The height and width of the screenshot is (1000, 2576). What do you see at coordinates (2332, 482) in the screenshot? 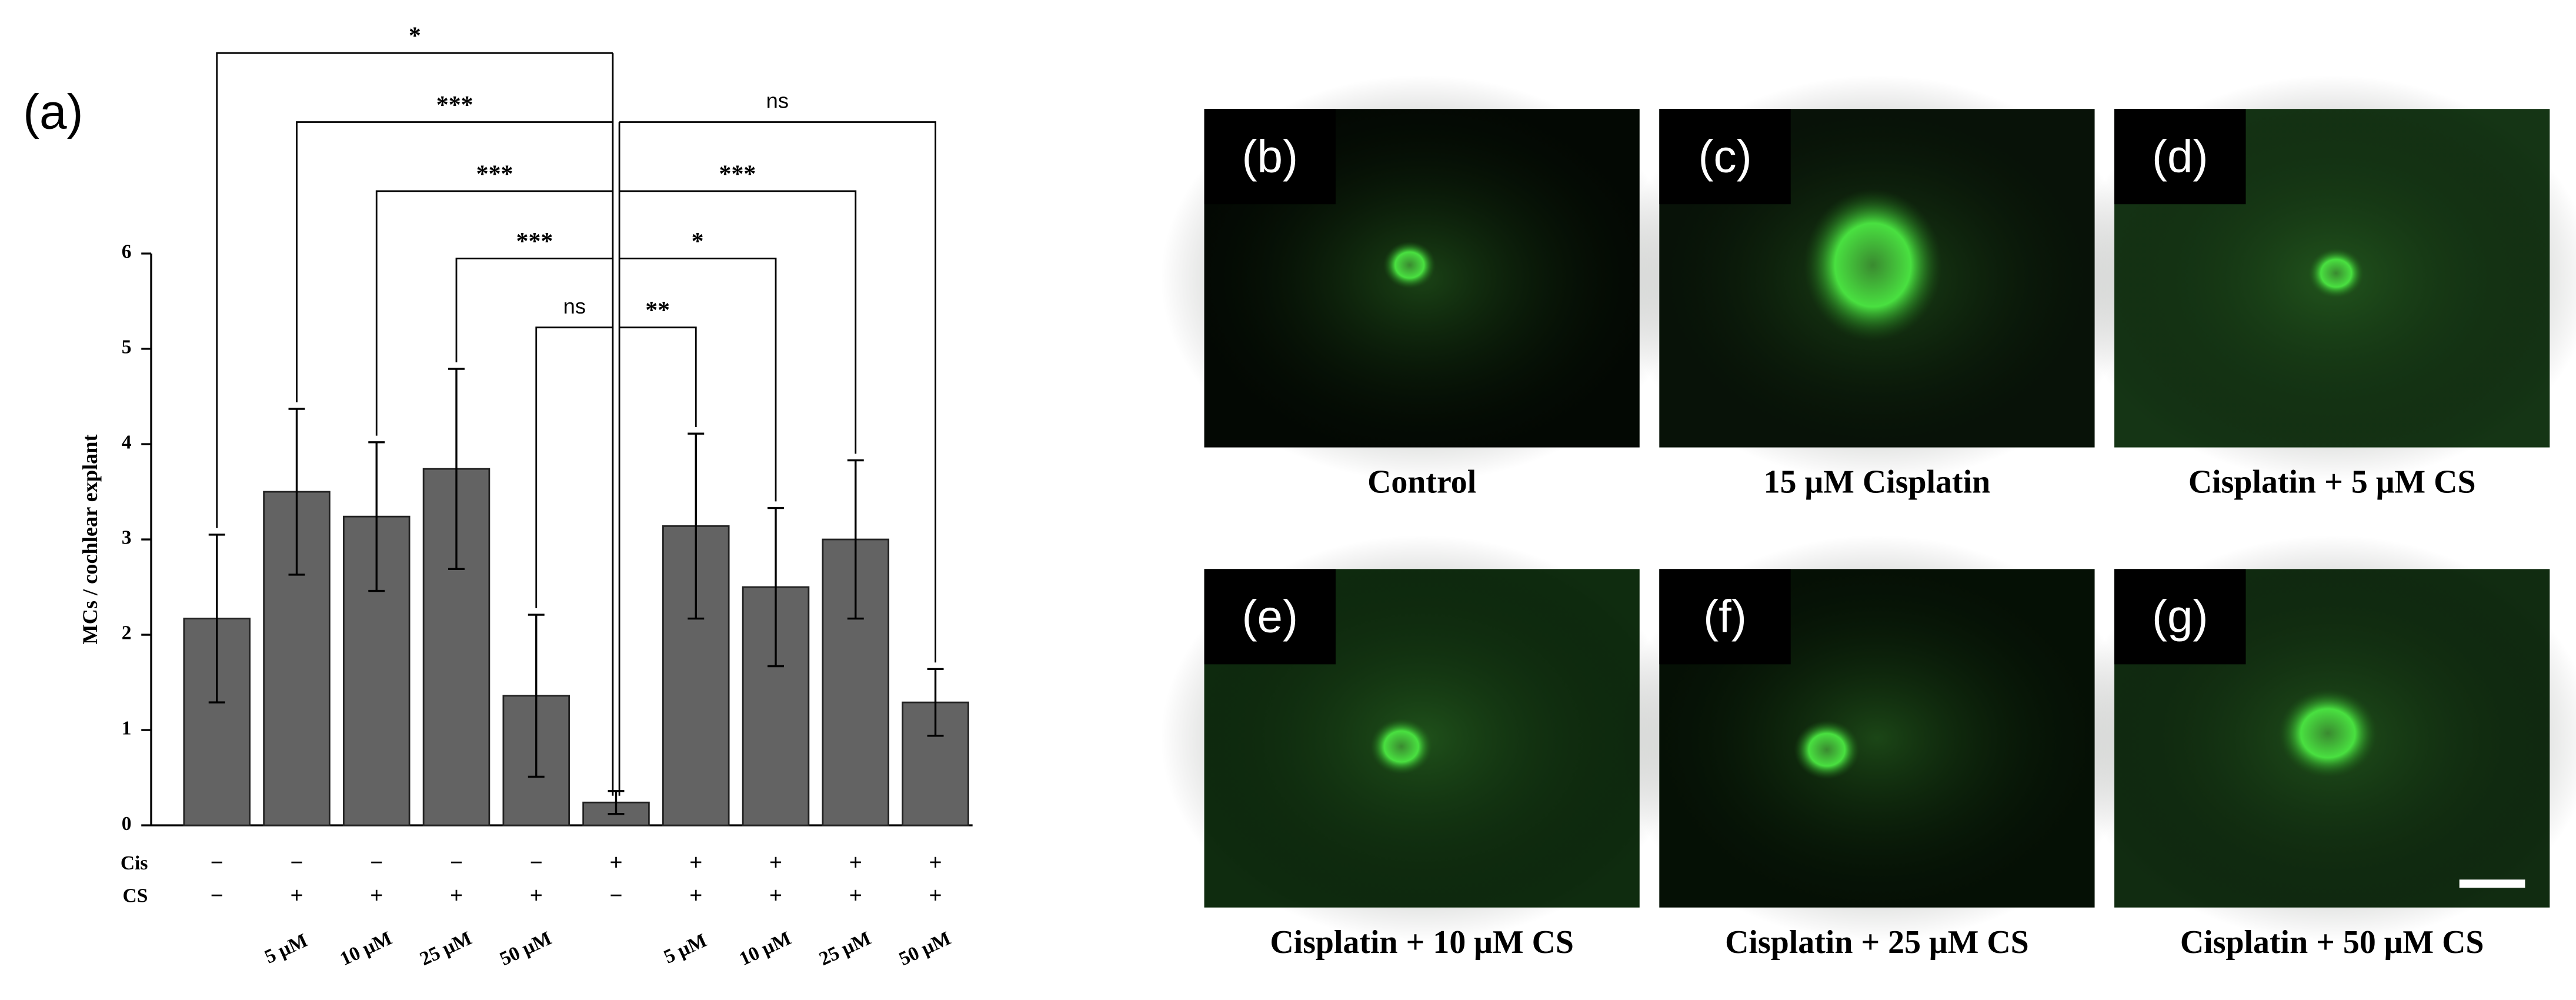
I see `caption: Cisplatin + 5 μM CS` at bounding box center [2332, 482].